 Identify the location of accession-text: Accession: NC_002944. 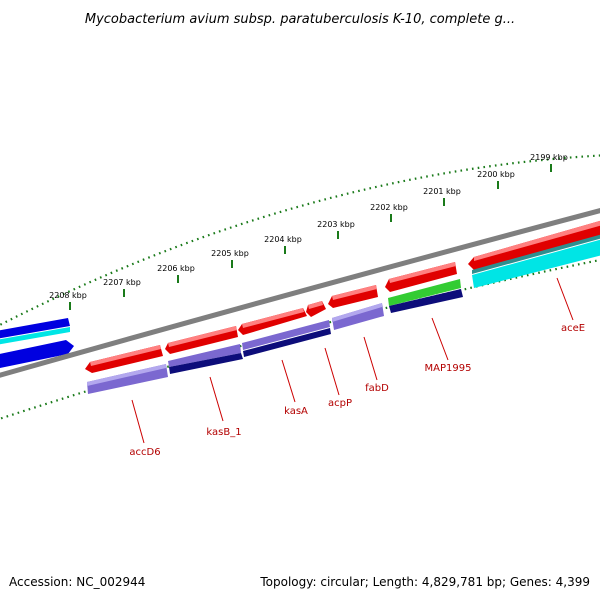
(77, 582).